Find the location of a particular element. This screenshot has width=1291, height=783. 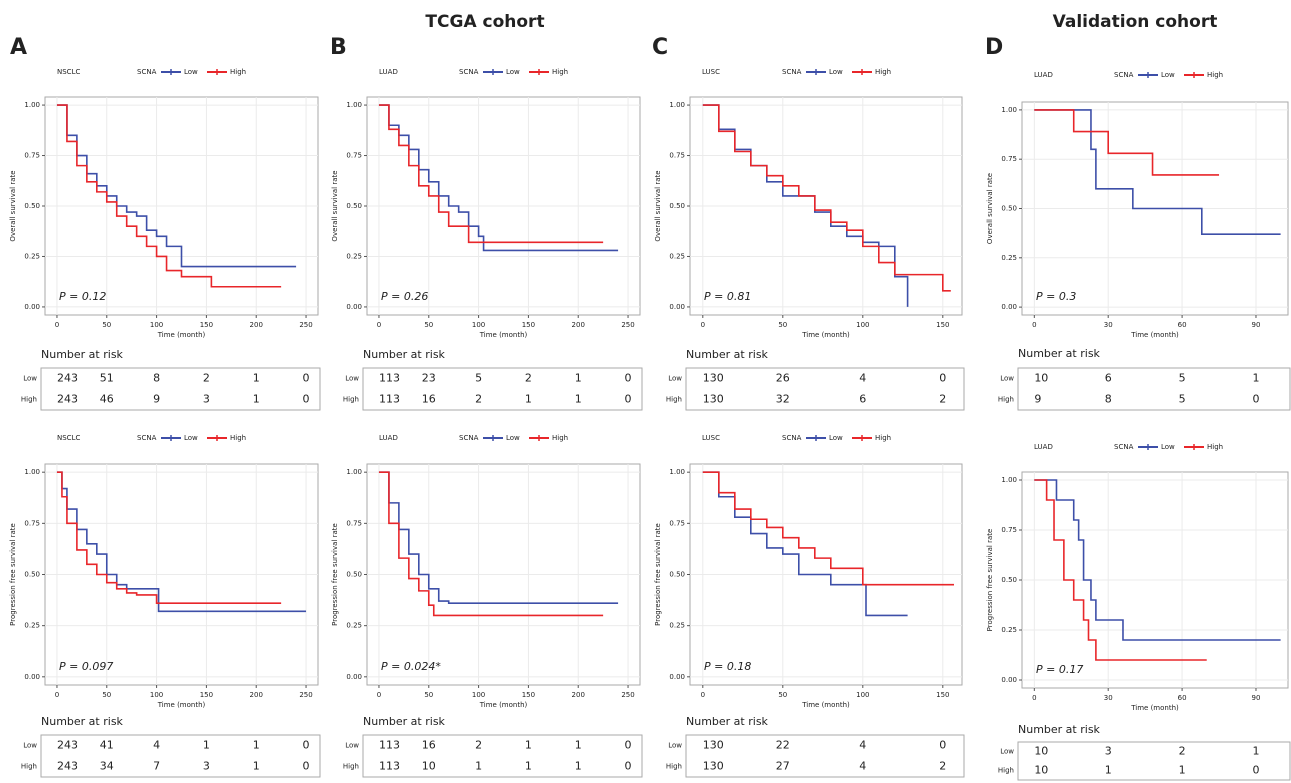

risk-count: 26 is located at coordinates (783, 378).